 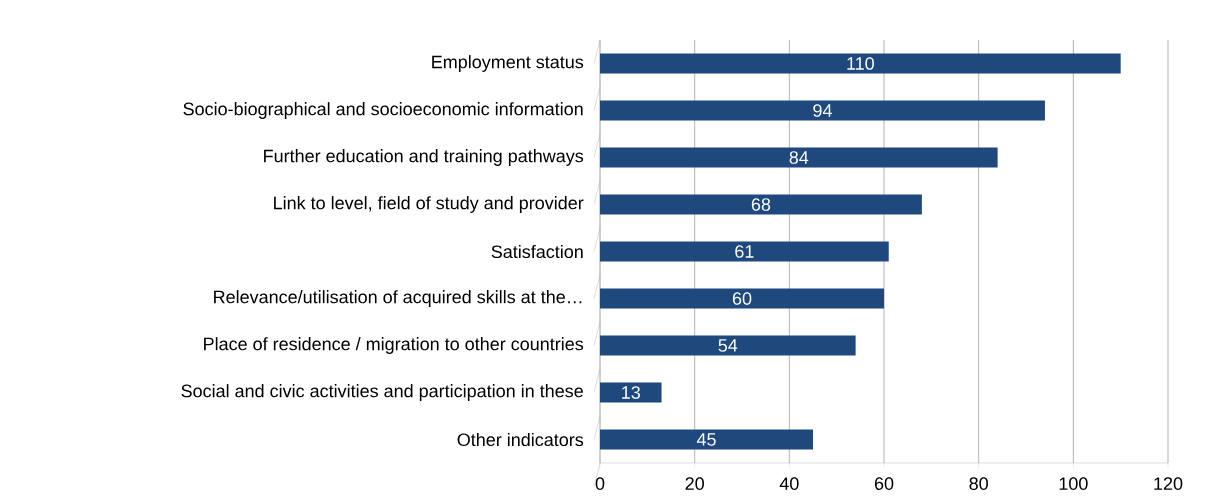 I want to click on x-tick-label: 100, so click(x=1073, y=483).